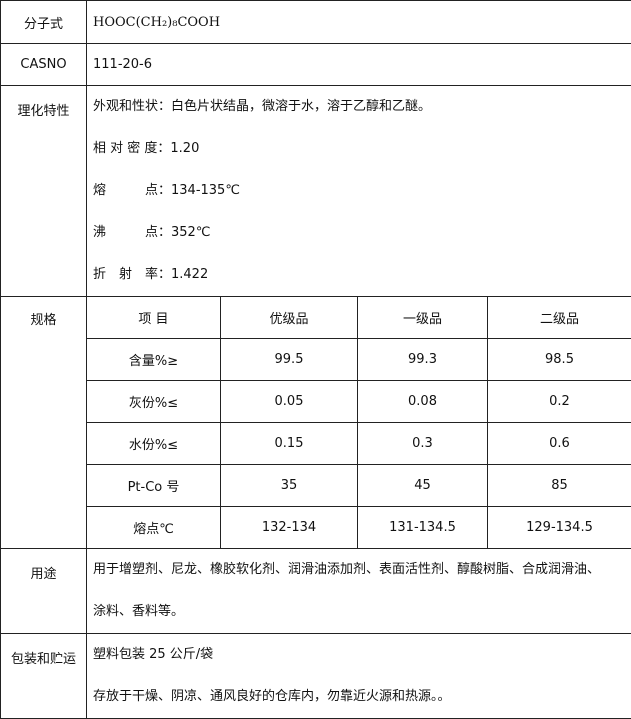 The width and height of the screenshot is (631, 719). What do you see at coordinates (559, 318) in the screenshot?
I see `spec-header: 二级品` at bounding box center [559, 318].